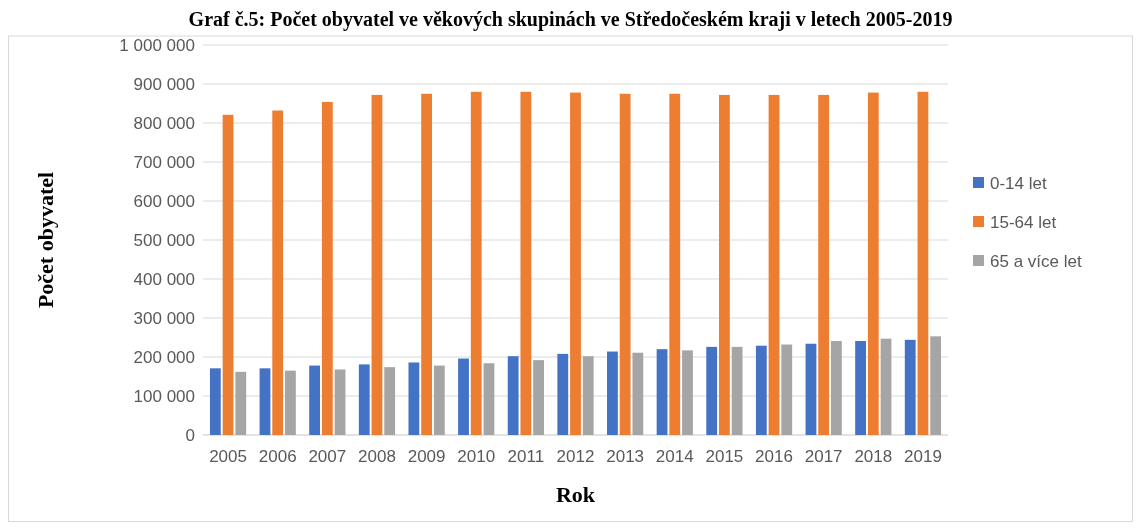  I want to click on x-tick-label: 2009, so click(426, 456).